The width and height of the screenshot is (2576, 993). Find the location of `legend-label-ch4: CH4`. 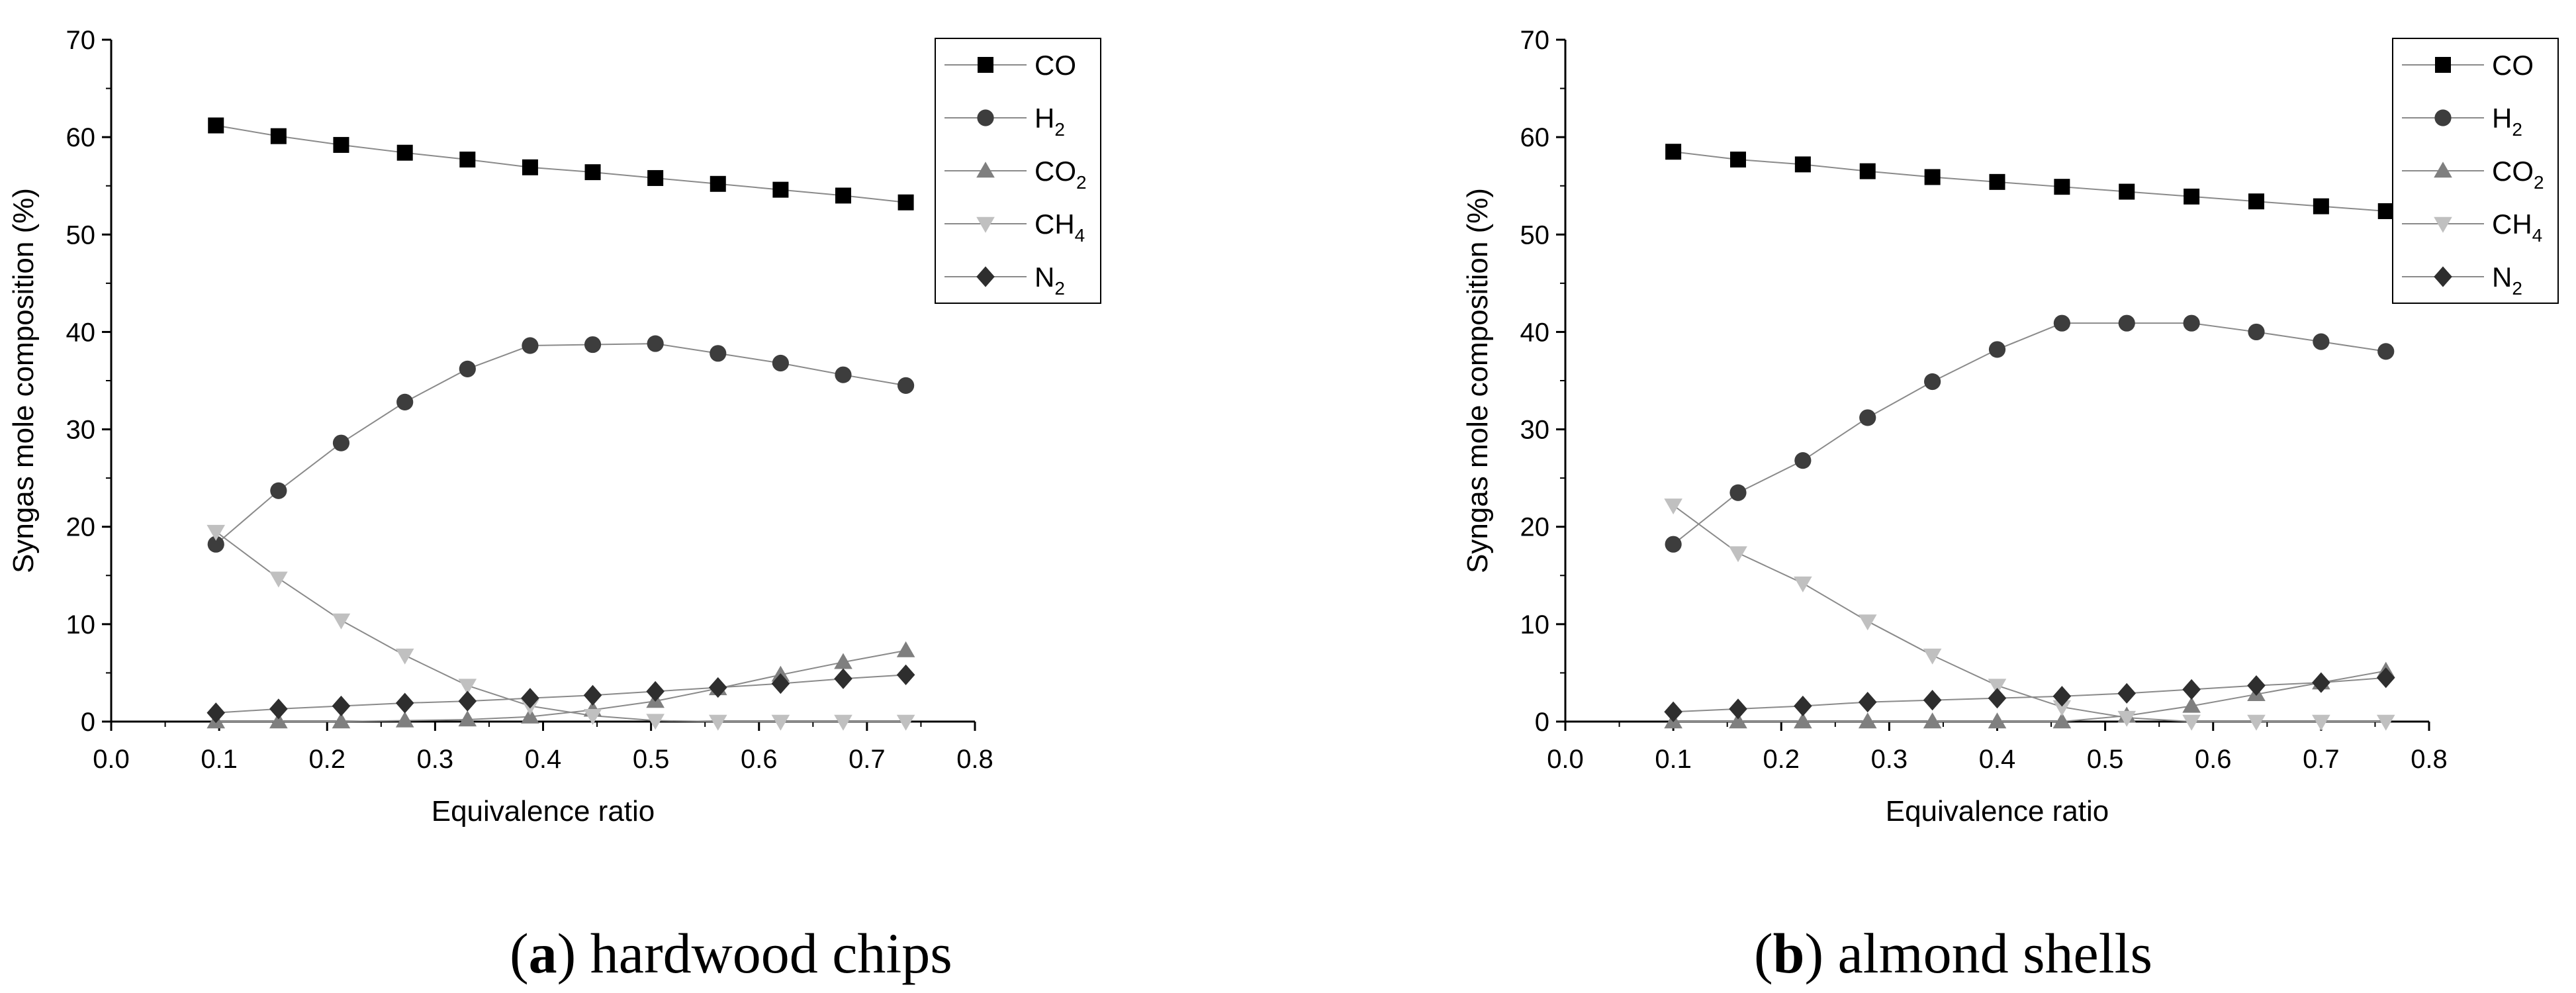

legend-label-ch4: CH4 is located at coordinates (1060, 227).